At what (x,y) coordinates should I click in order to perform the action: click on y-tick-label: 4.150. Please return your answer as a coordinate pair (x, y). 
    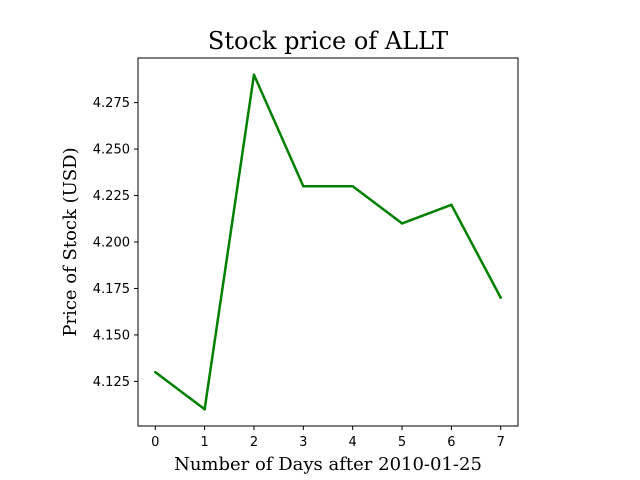
    Looking at the image, I should click on (111, 335).